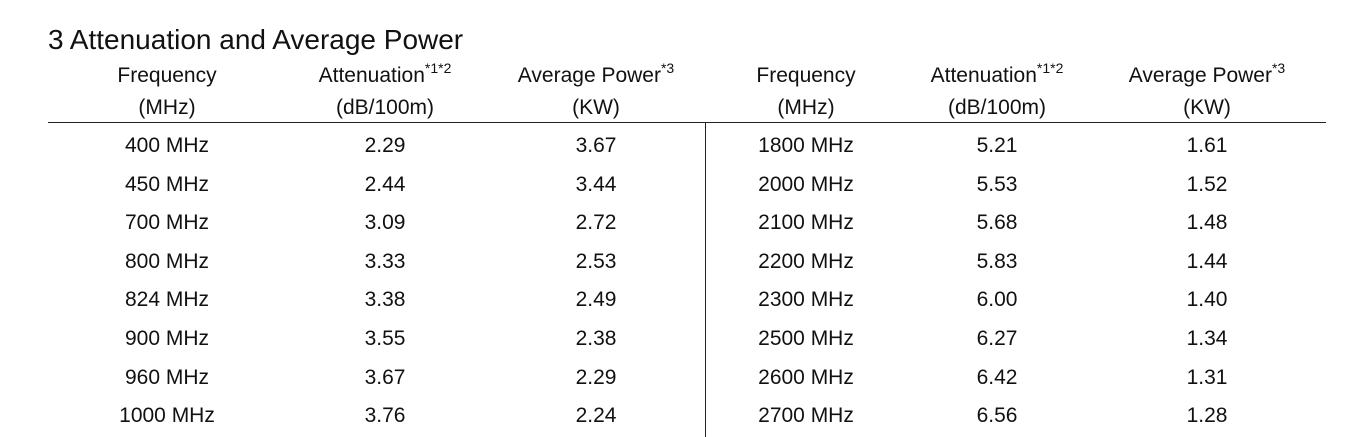  Describe the element at coordinates (385, 416) in the screenshot. I see `table-cell: 3.76` at that location.